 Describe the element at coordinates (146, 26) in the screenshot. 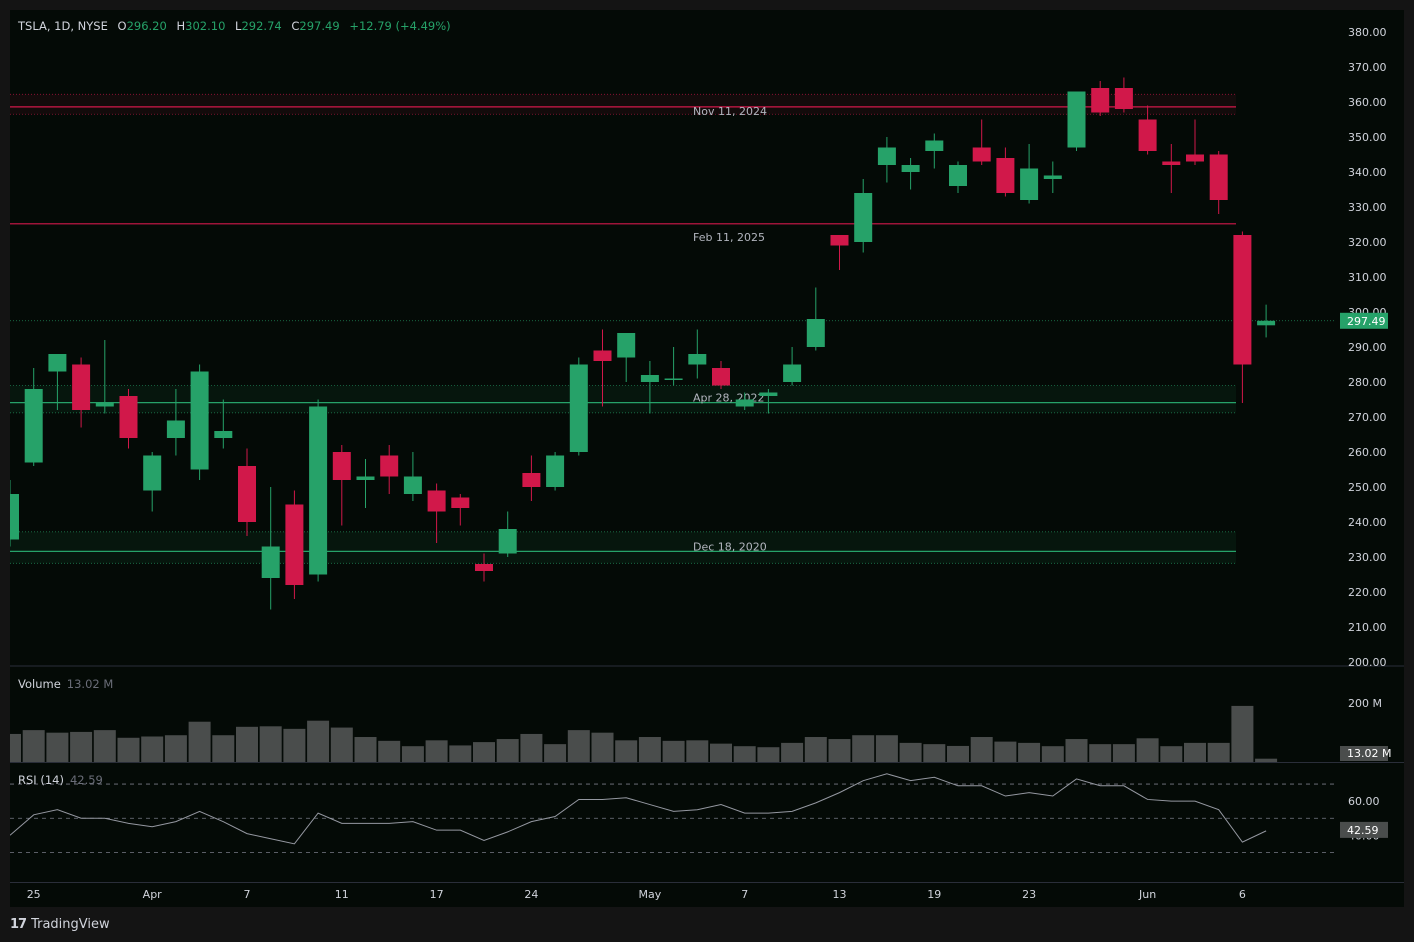

I see `open-value: 296.20` at that location.